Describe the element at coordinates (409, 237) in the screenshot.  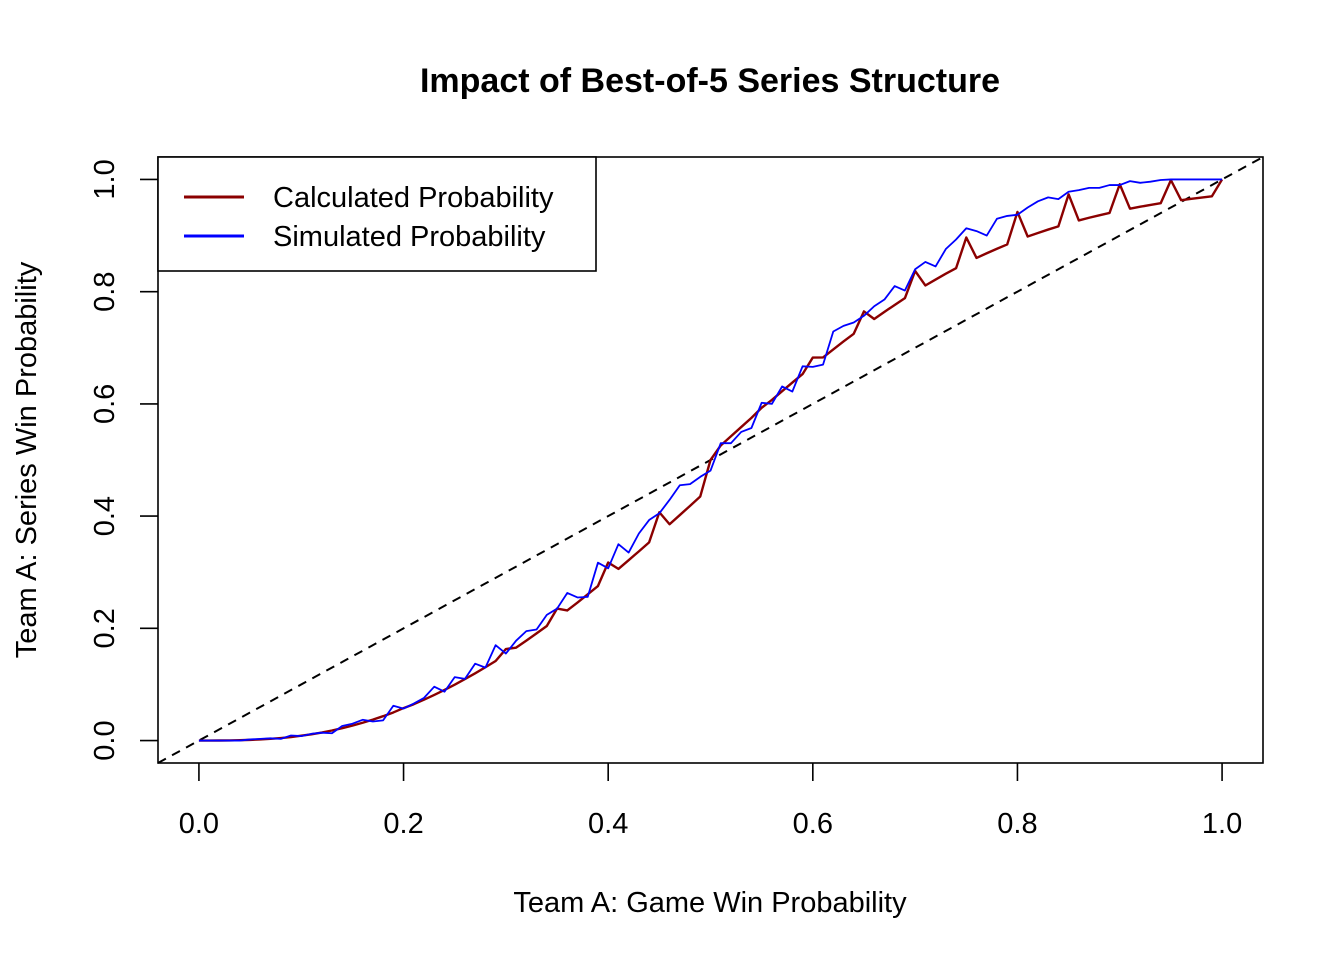
I see `legend-label-simulated: Simulated Probability` at that location.